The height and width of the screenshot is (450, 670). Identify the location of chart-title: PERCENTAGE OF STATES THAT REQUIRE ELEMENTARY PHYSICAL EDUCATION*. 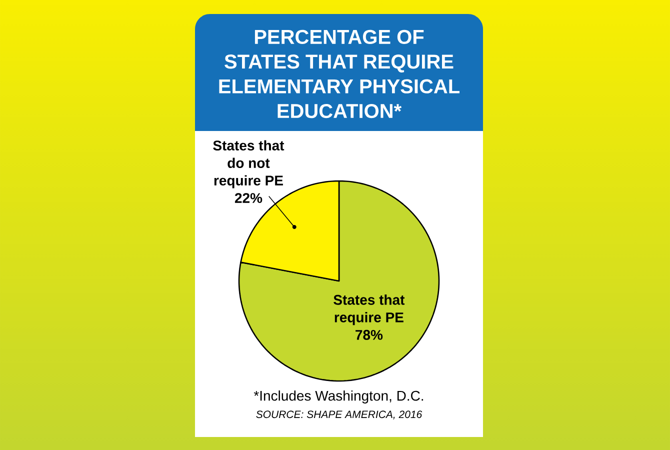
(339, 74).